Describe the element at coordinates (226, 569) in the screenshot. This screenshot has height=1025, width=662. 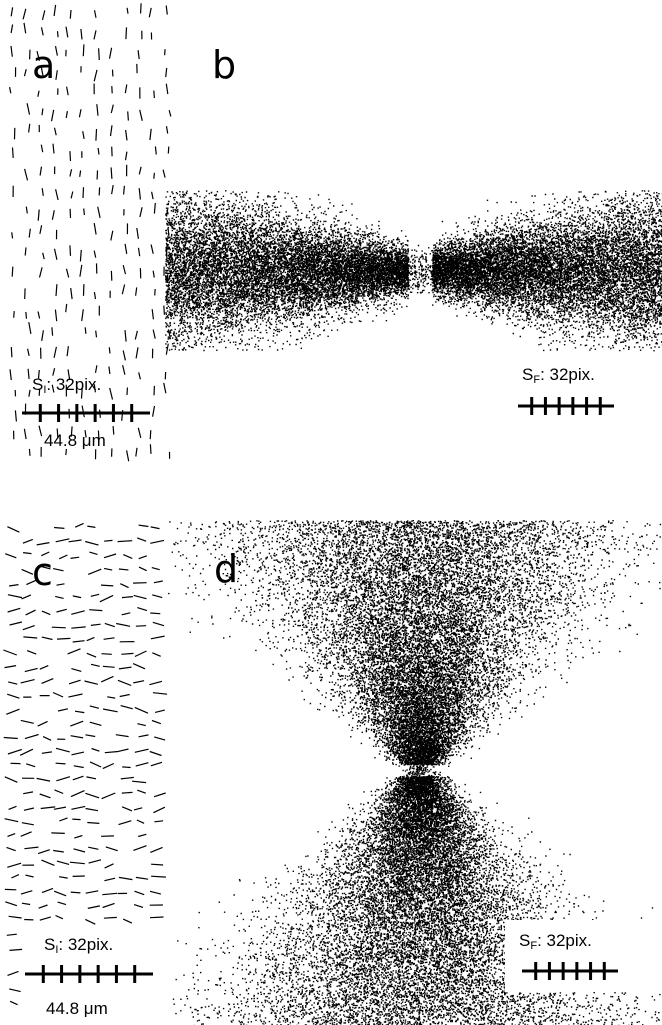
I see `panel-label: d` at that location.